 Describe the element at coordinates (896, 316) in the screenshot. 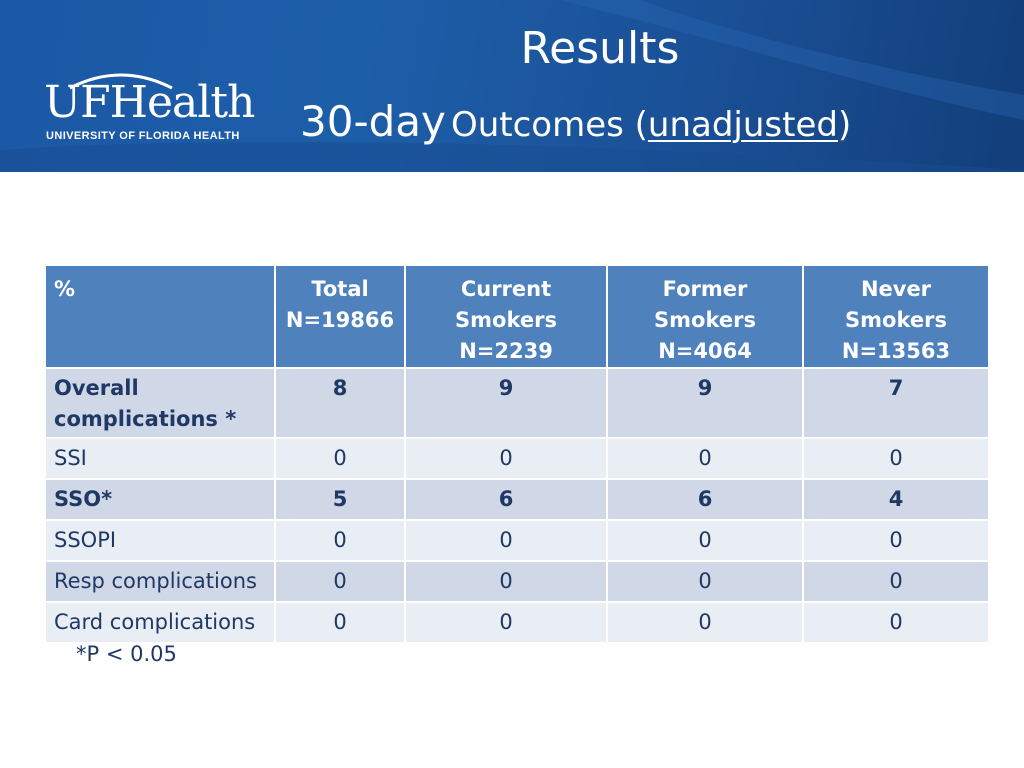

I see `column-header-never-smokers: Never Smokers N=13563` at that location.